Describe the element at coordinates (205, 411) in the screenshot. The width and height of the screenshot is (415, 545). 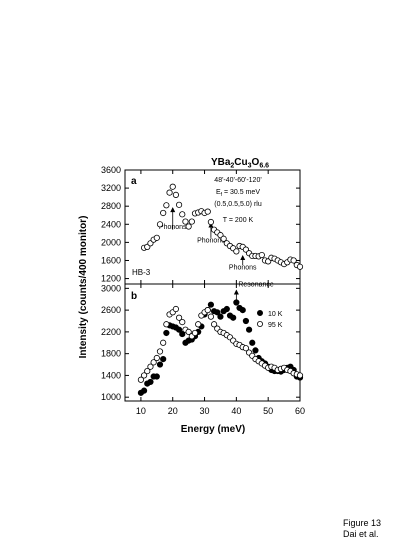
I see `x-tick-label-30: 30` at that location.